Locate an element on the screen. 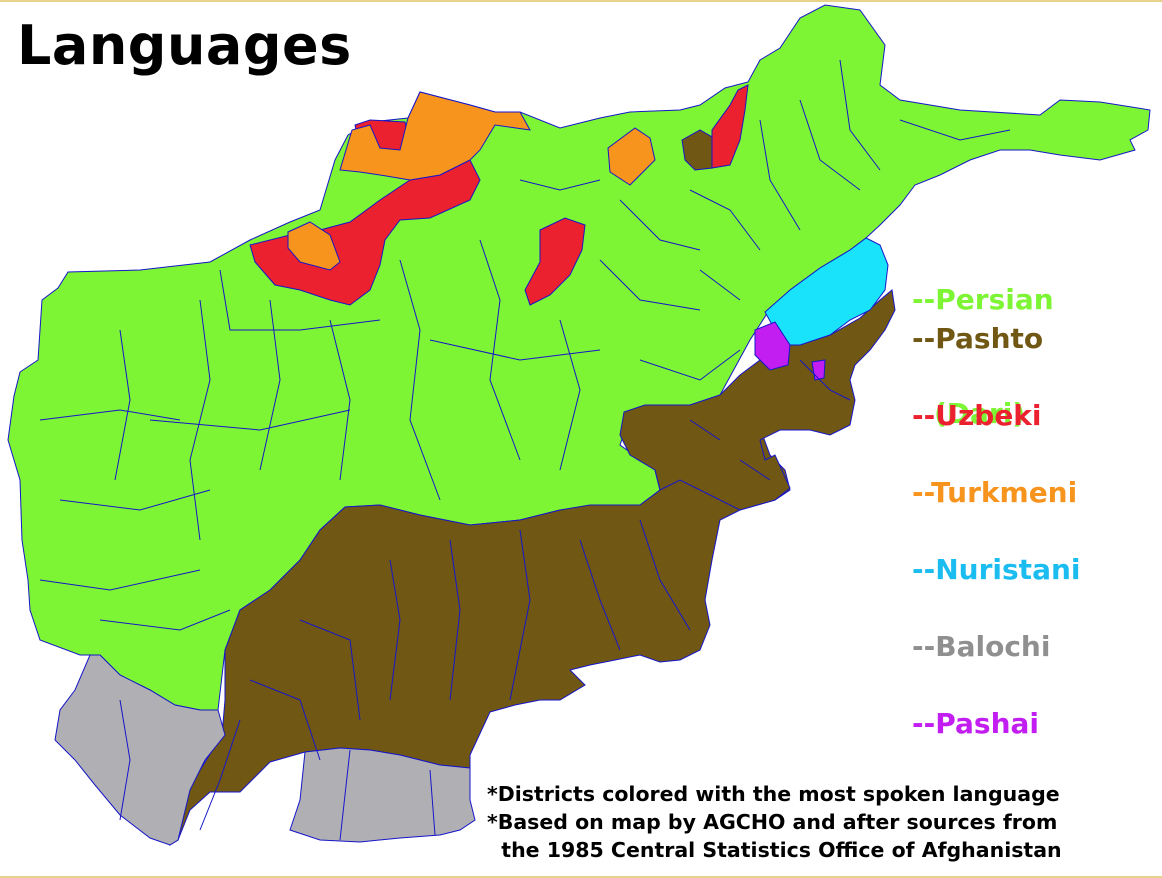 This screenshot has width=1162, height=878. map-title: Languages is located at coordinates (184, 45).